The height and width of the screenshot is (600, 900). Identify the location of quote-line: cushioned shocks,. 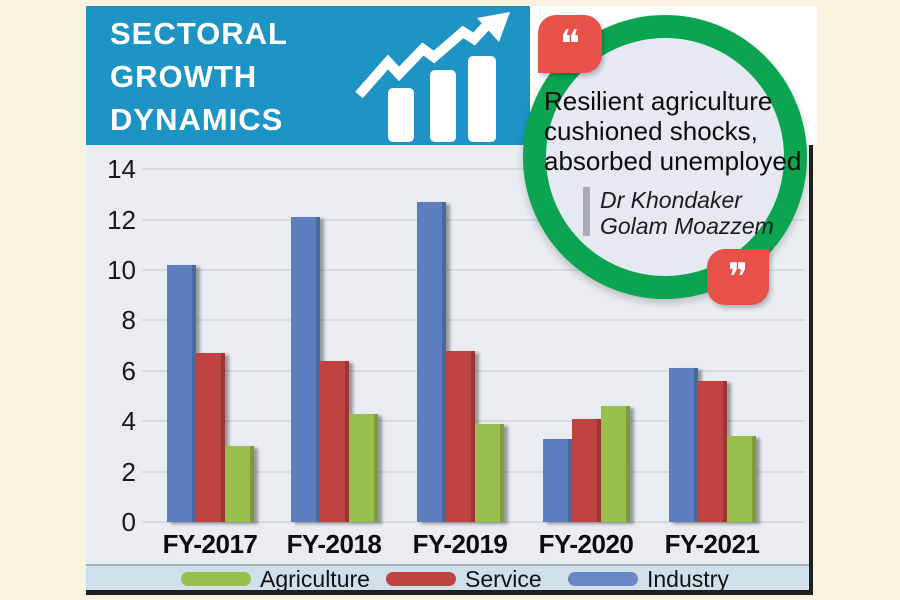
(651, 131).